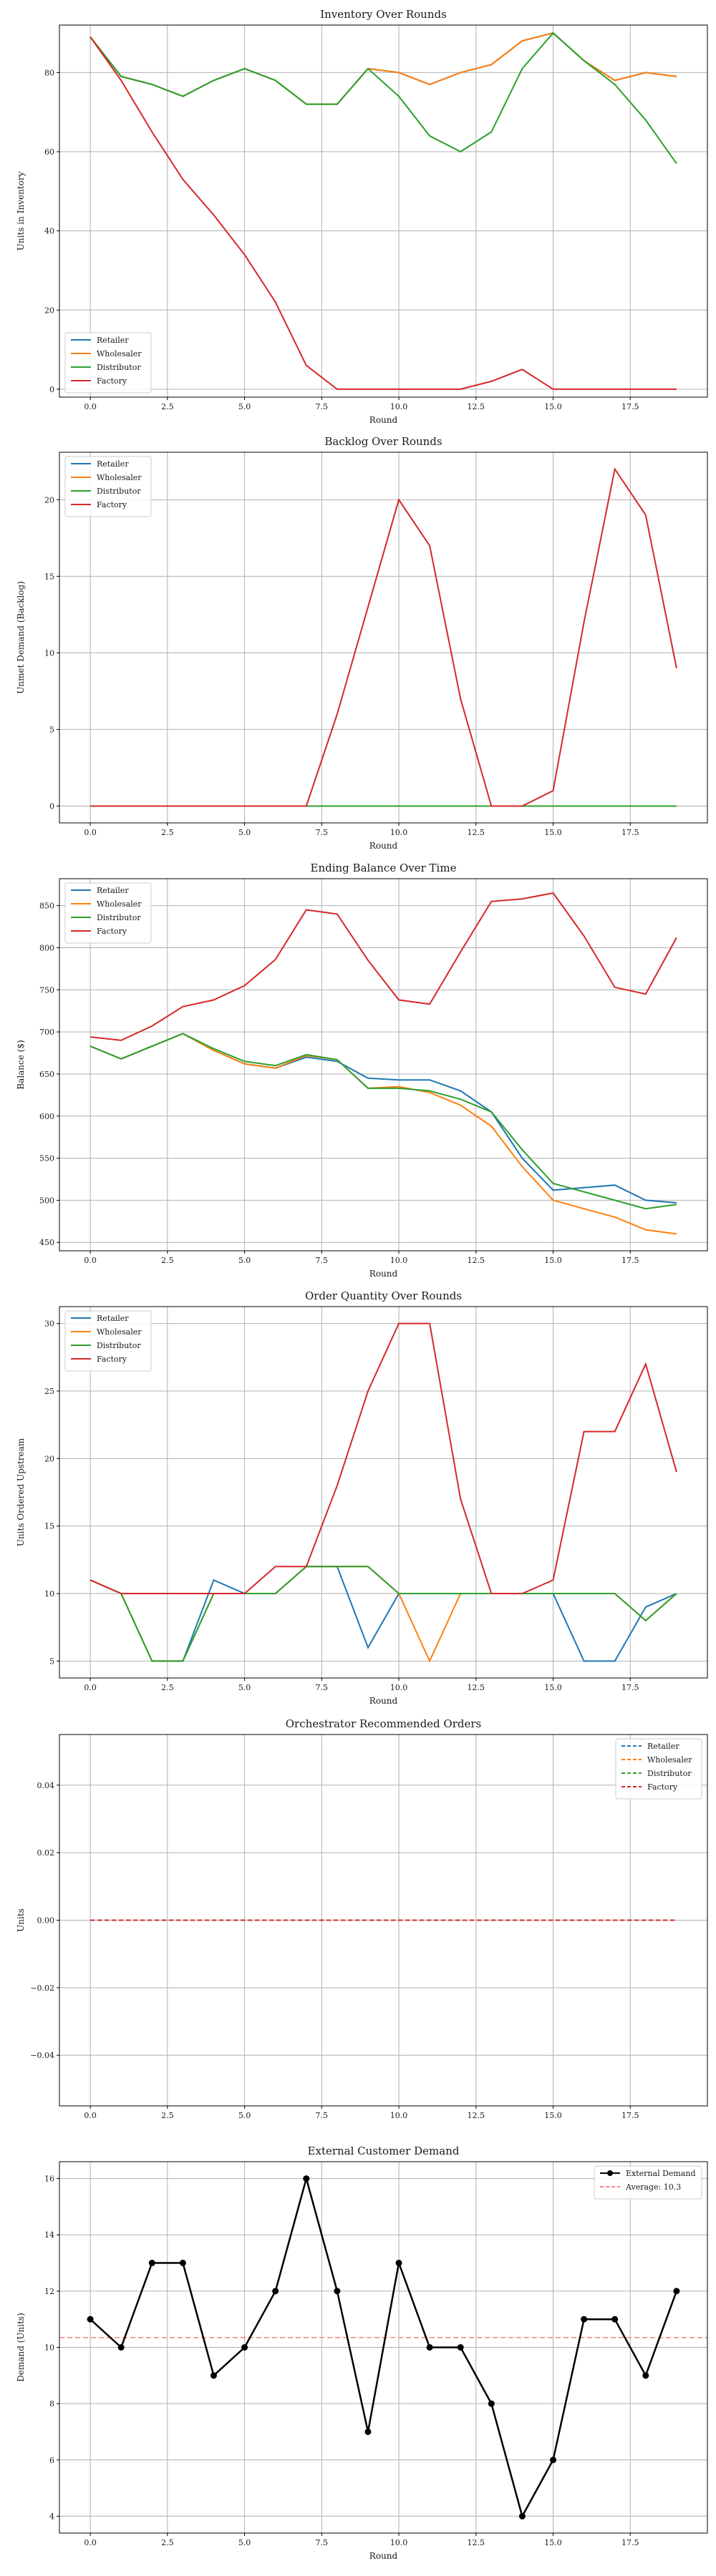 The height and width of the screenshot is (2576, 716). Describe the element at coordinates (46, 1116) in the screenshot. I see `y-tick-label: 600` at that location.